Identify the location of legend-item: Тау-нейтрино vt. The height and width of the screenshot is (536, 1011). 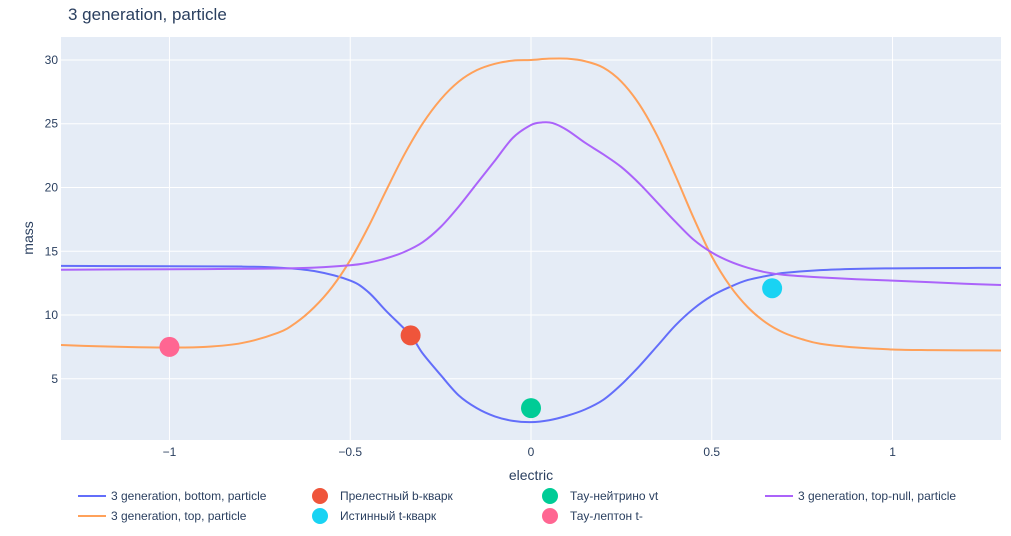
(600, 496).